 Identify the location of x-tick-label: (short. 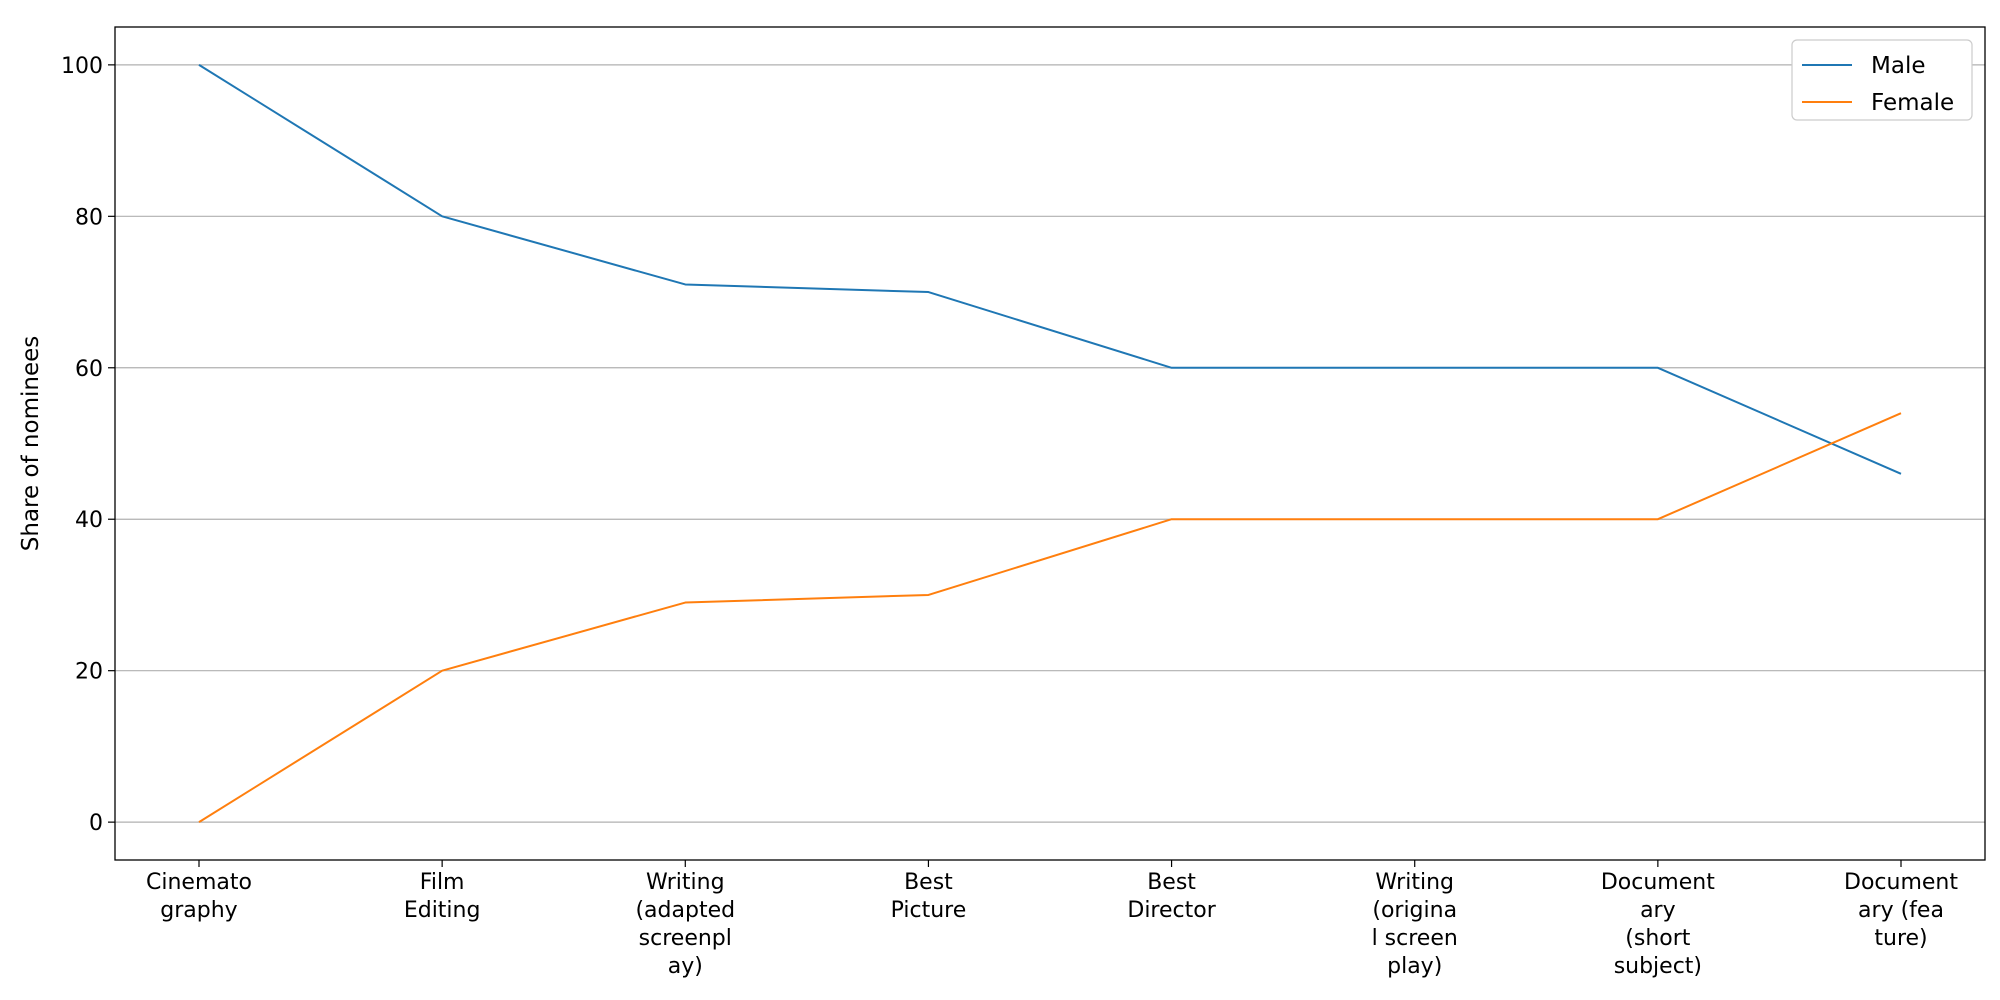
(1657, 938).